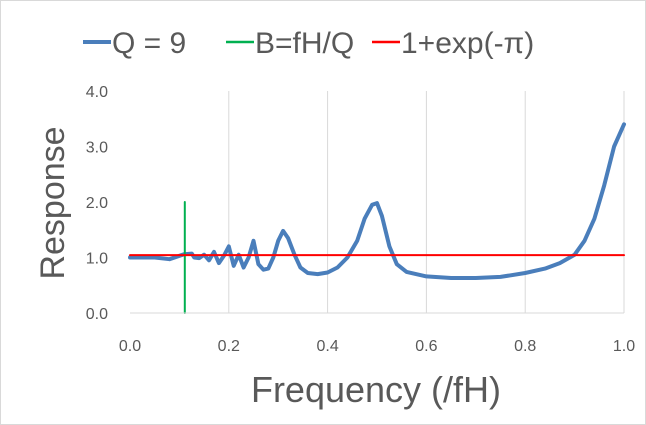 The height and width of the screenshot is (425, 646). What do you see at coordinates (97, 314) in the screenshot?
I see `y-tick-label: 0.0` at bounding box center [97, 314].